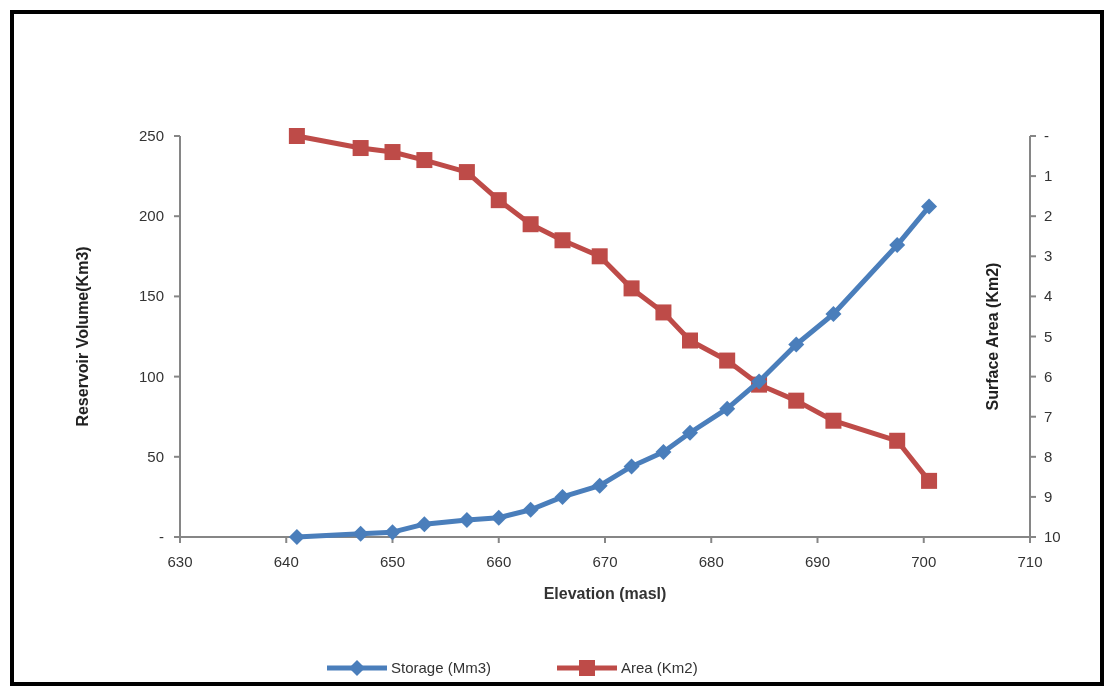  I want to click on y2-tick-label: 6, so click(1048, 376).